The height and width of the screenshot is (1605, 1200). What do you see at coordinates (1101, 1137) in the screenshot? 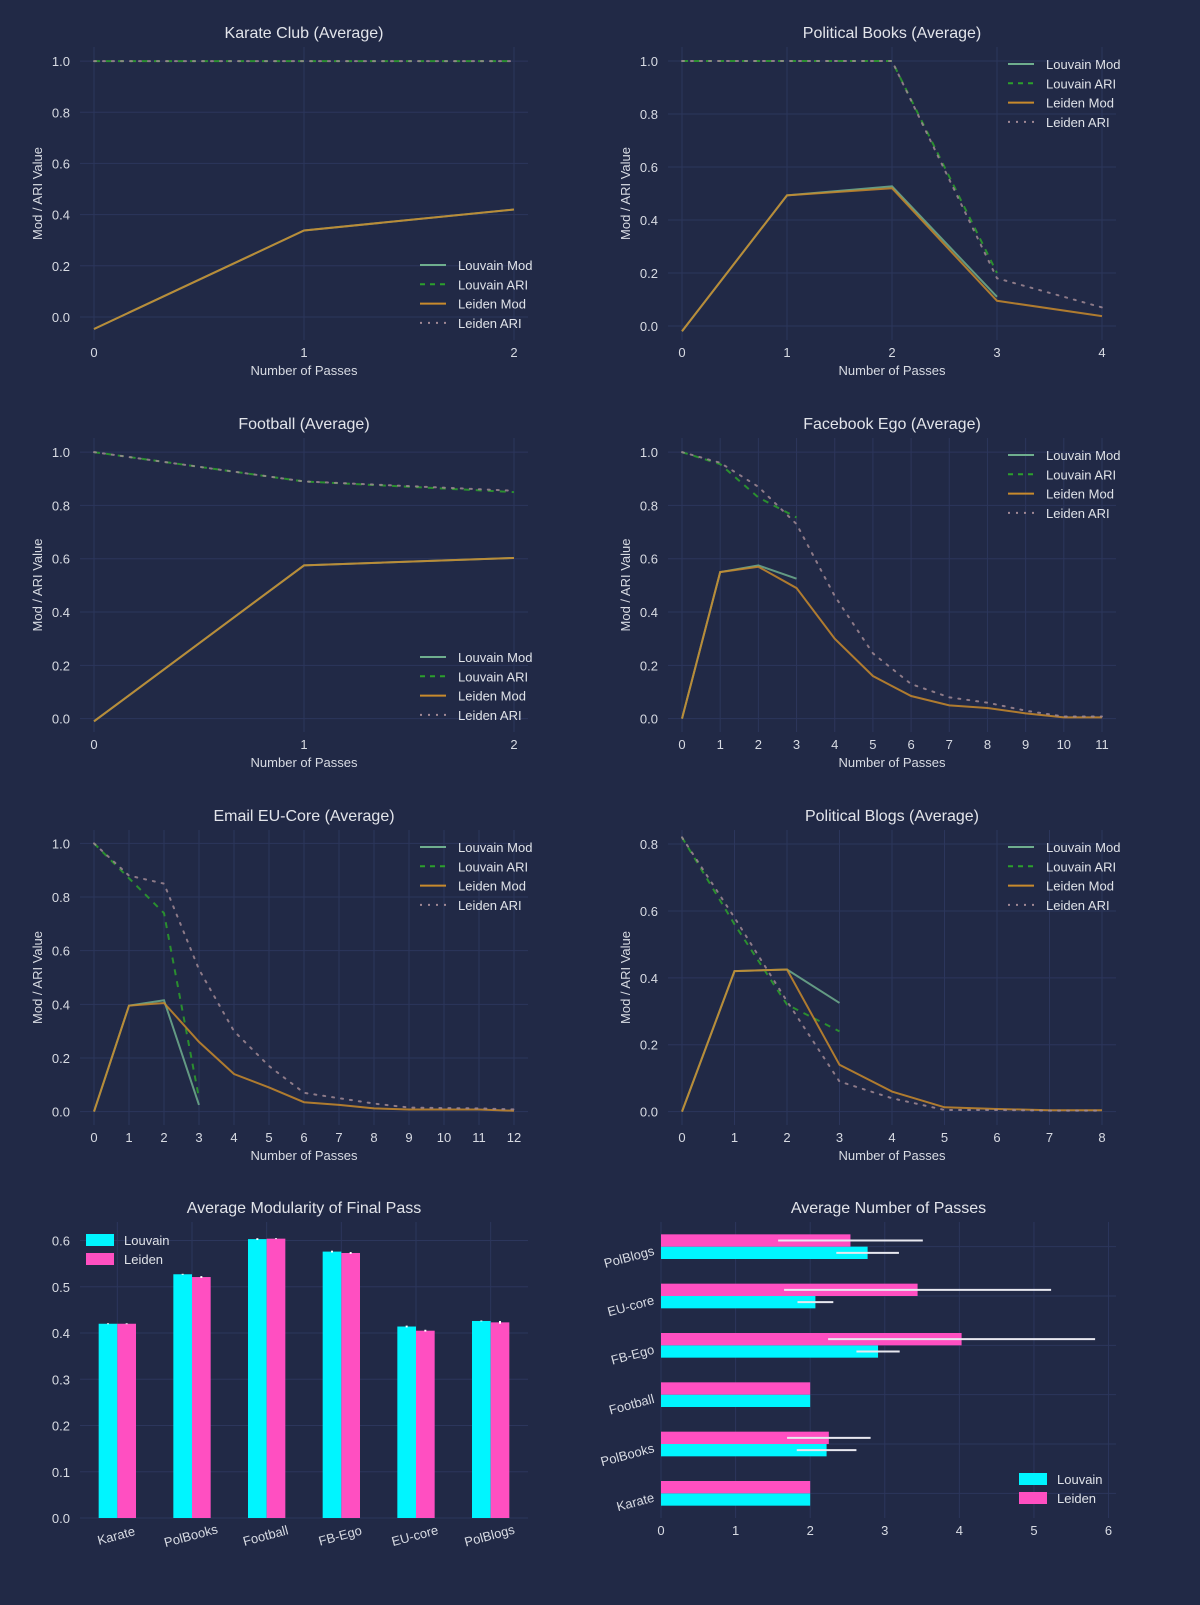
I see `x-tick-label: 8` at bounding box center [1101, 1137].